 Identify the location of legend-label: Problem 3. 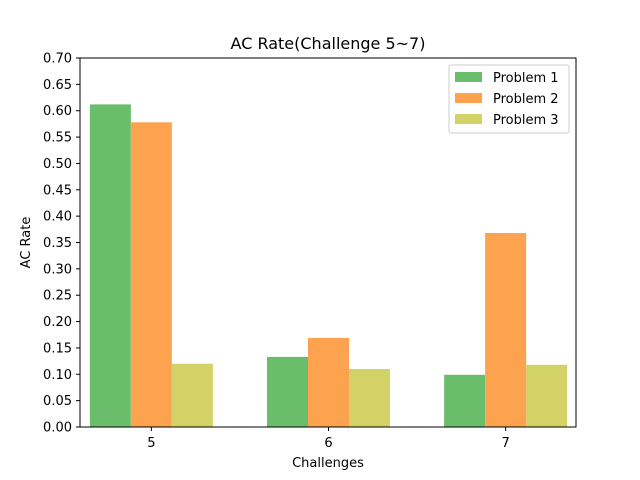
(526, 120).